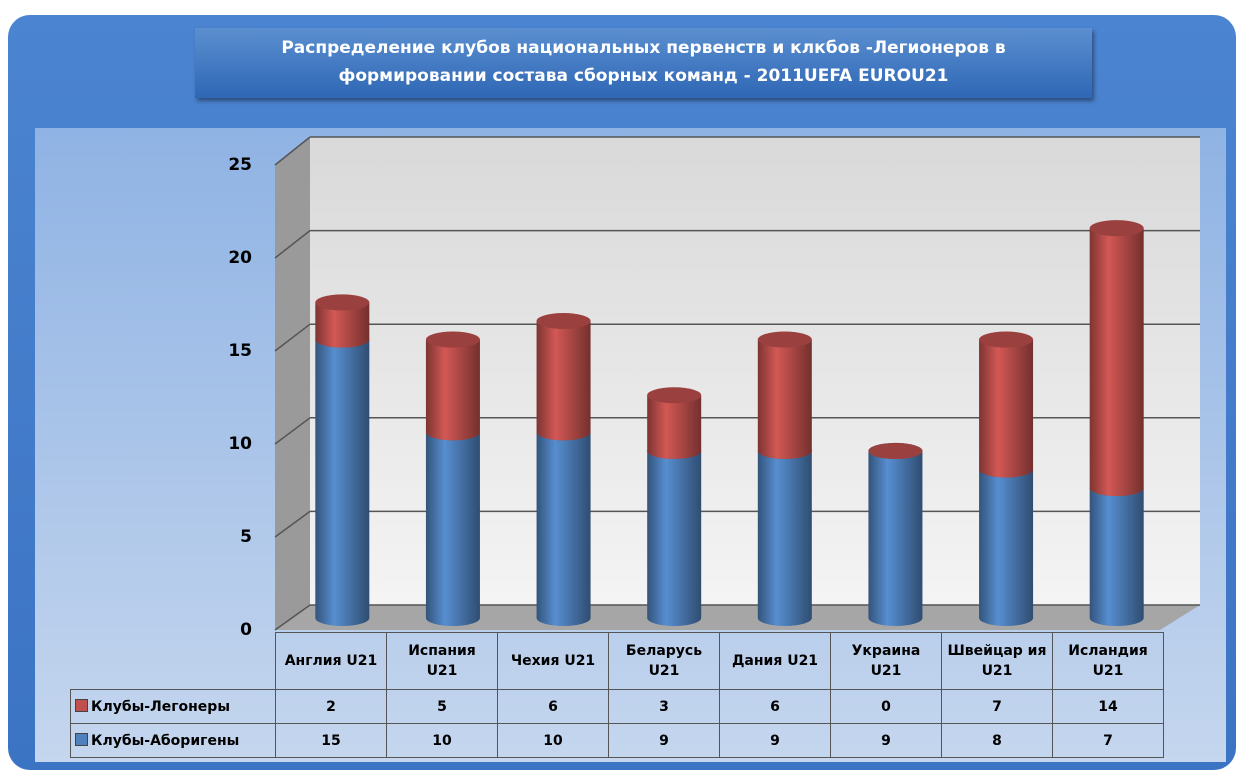 The width and height of the screenshot is (1244, 774). Describe the element at coordinates (240, 258) in the screenshot. I see `y-tick-label: 20` at that location.